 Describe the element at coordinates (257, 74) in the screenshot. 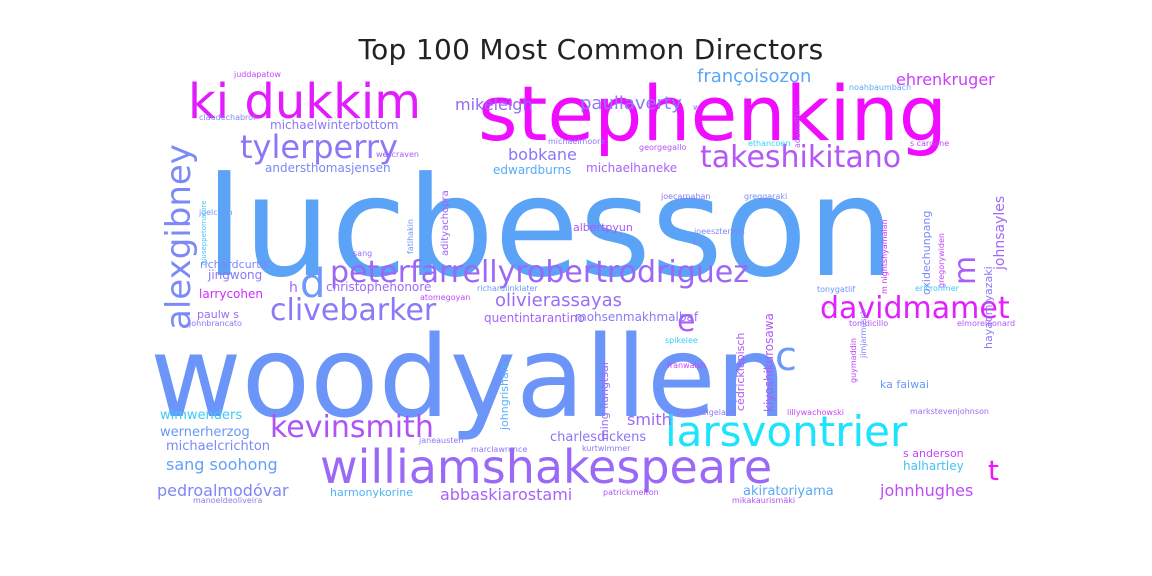

I see `word-juddapatow: juddapatow` at that location.